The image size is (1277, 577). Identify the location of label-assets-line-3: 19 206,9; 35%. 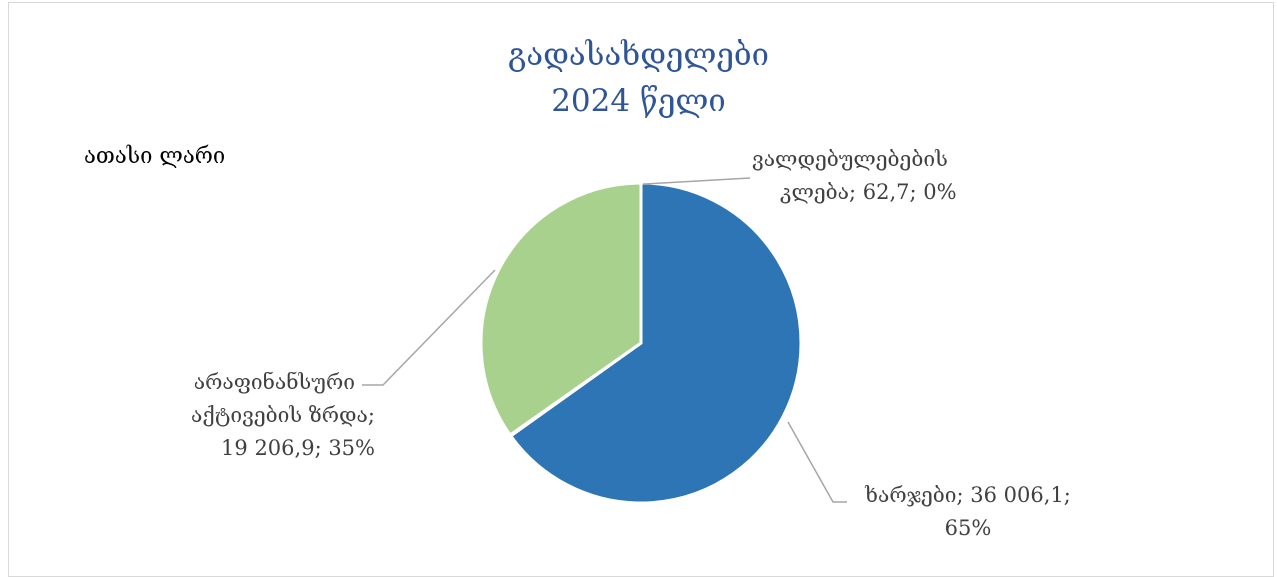
(298, 448).